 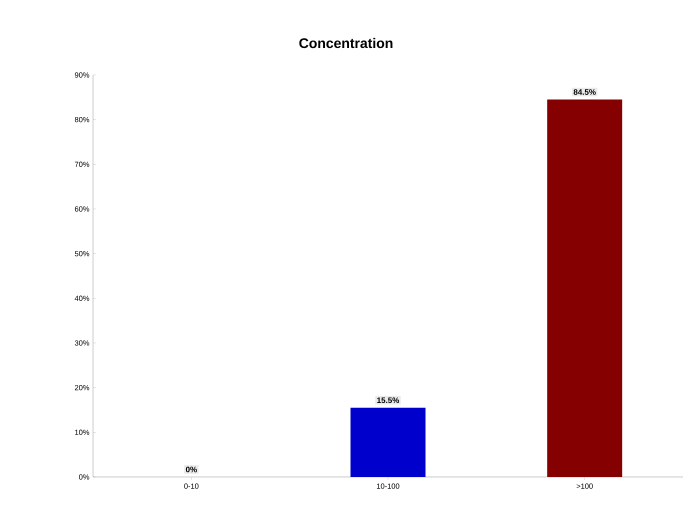 What do you see at coordinates (345, 43) in the screenshot?
I see `chart-title: Concentration` at bounding box center [345, 43].